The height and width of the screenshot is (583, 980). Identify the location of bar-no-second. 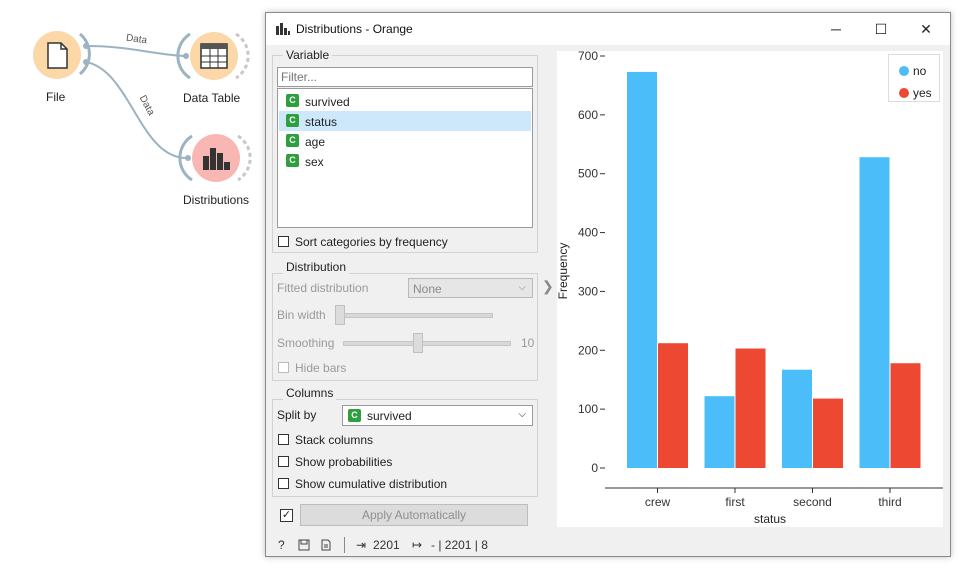
(797, 418).